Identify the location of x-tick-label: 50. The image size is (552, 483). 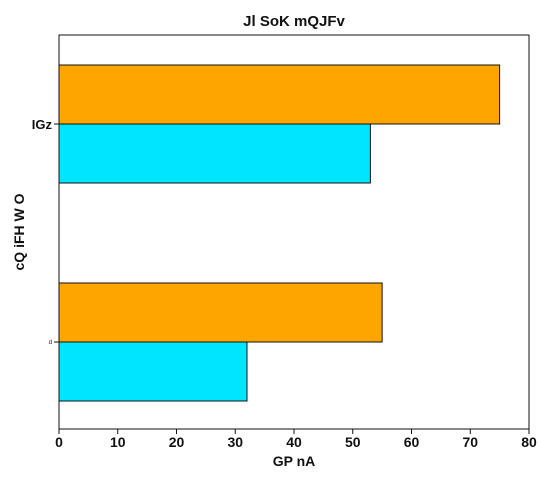
(353, 442).